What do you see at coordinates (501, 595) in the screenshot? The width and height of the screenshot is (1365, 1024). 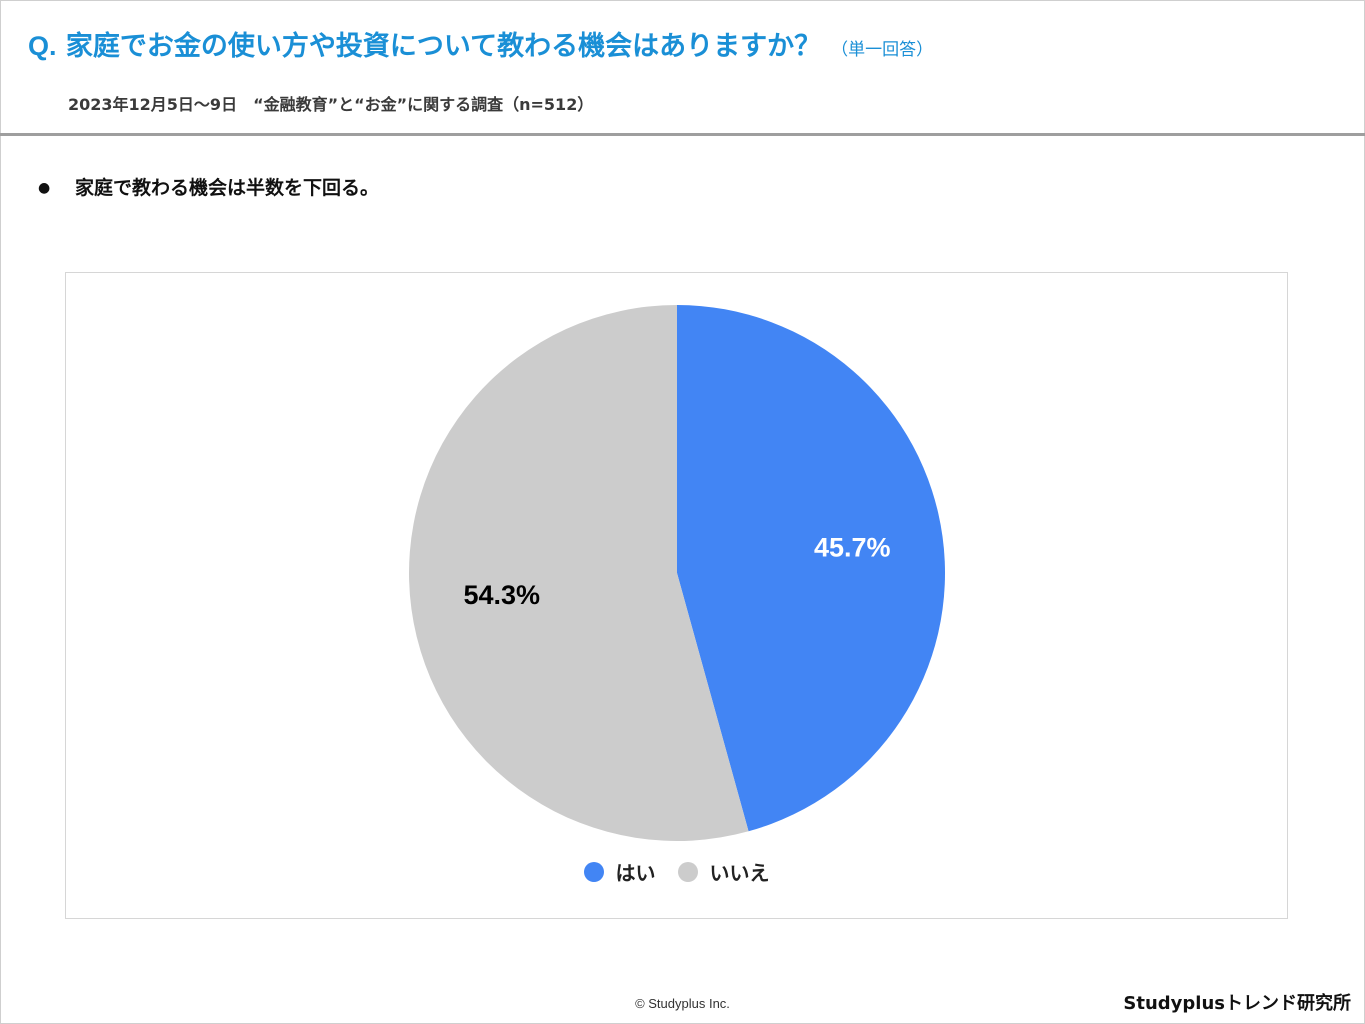 I see `slice-label-no: 54.3%` at bounding box center [501, 595].